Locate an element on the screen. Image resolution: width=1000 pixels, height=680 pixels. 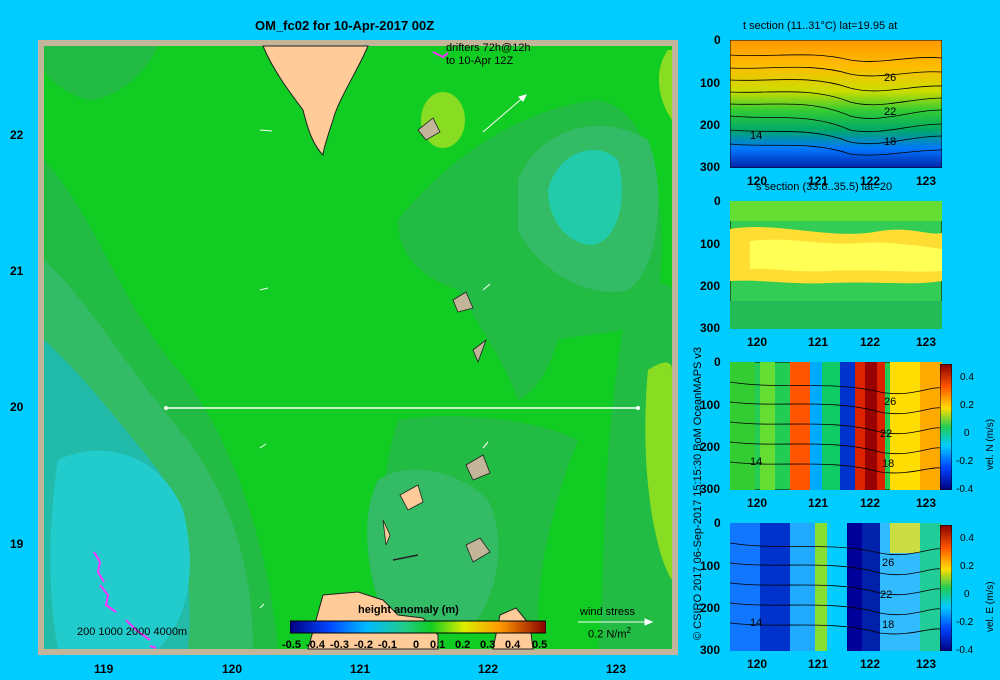
salinity-section is located at coordinates (836, 265).